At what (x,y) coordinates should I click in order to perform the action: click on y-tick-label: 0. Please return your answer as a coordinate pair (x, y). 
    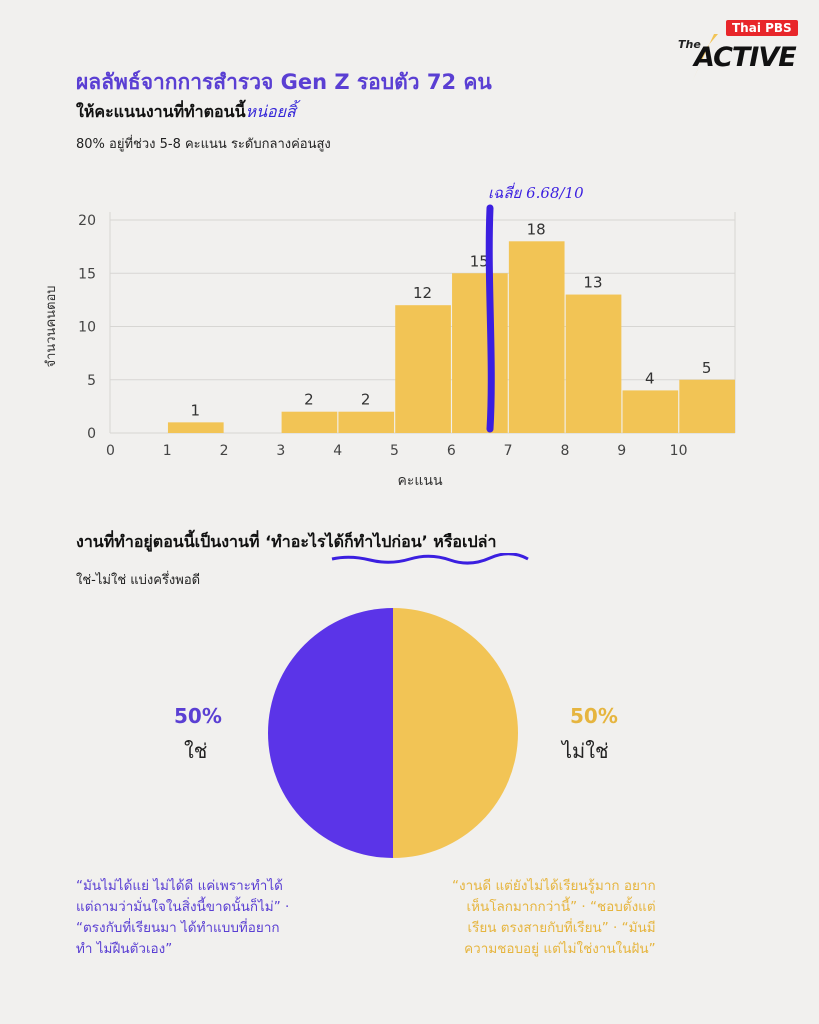
    Looking at the image, I should click on (91, 434).